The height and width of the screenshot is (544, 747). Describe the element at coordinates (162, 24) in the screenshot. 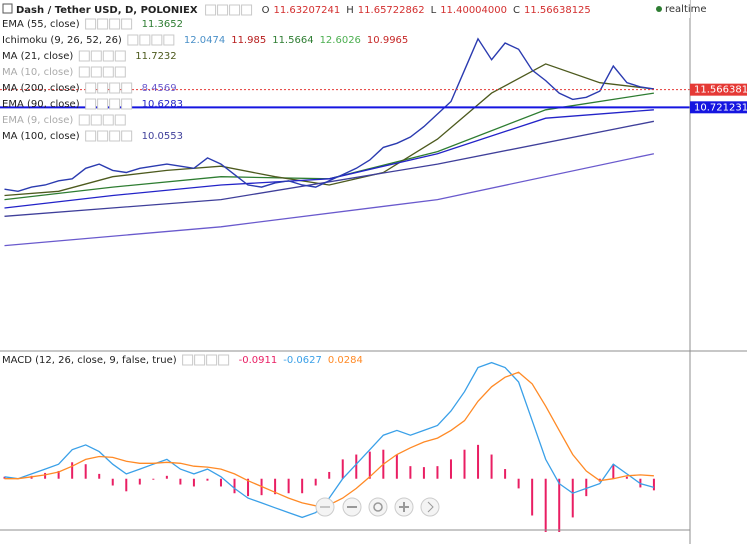

I see `legend-value: 11.3652` at that location.